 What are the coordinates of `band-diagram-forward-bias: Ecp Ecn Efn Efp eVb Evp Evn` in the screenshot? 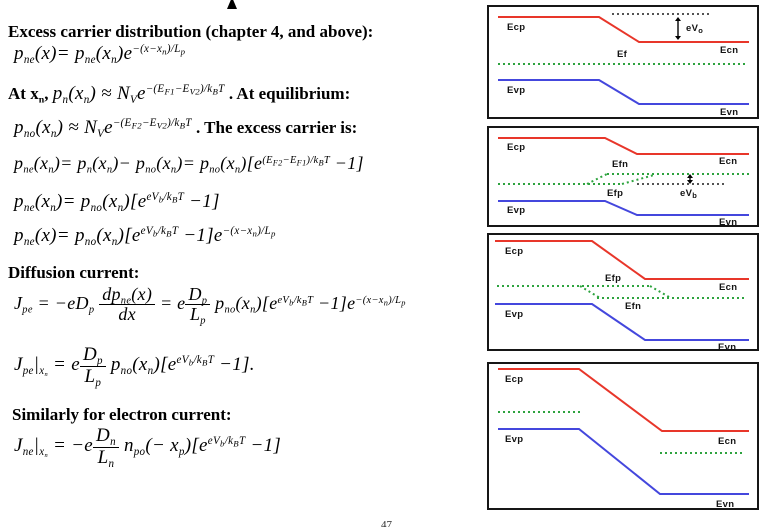 It's located at (623, 177).